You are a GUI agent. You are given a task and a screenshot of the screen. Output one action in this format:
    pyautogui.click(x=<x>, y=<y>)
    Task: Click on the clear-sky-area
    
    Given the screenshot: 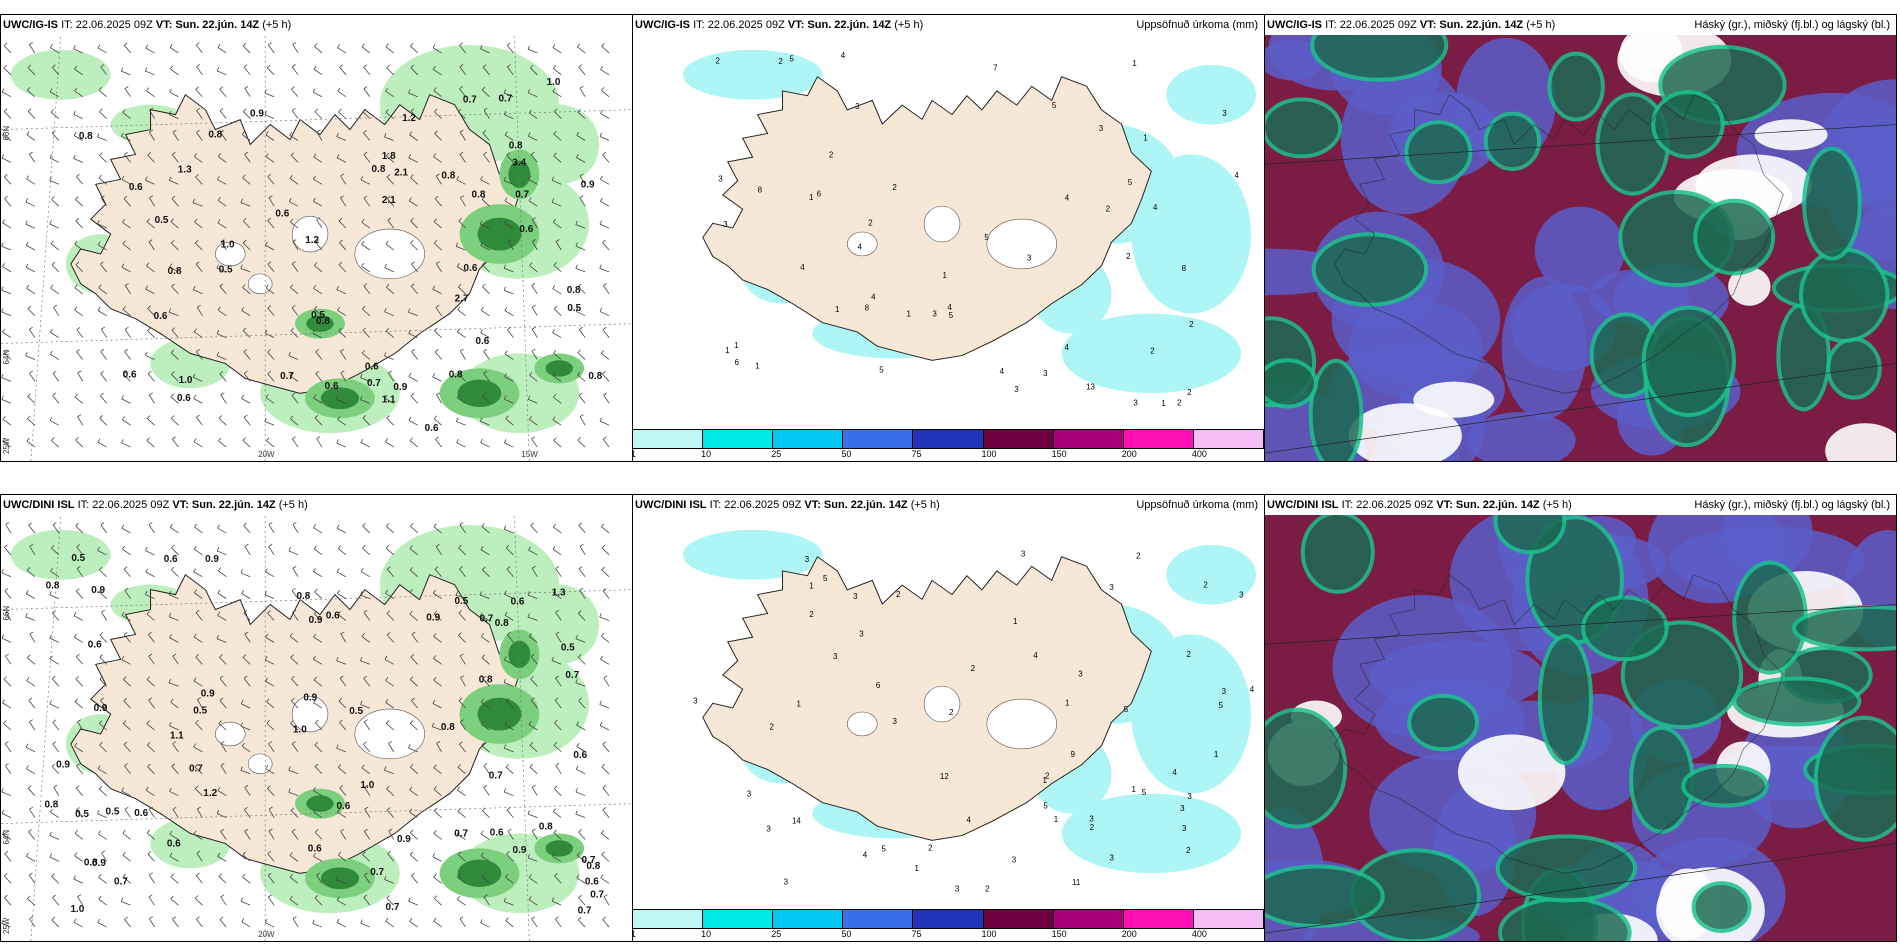 What is the action you would take?
    pyautogui.click(x=1749, y=286)
    